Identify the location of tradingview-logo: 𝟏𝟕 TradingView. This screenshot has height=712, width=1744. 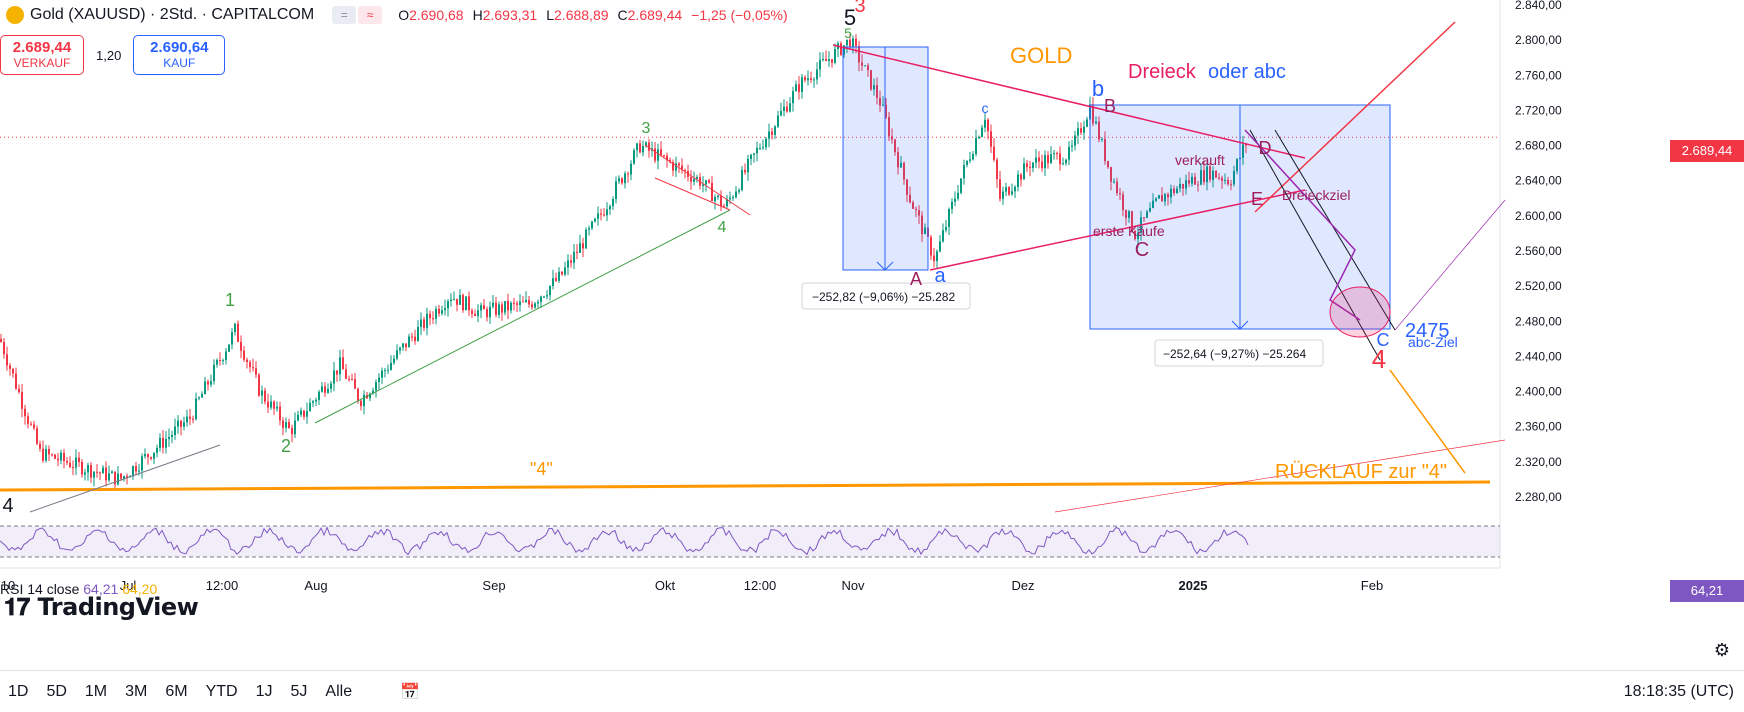
(101, 607).